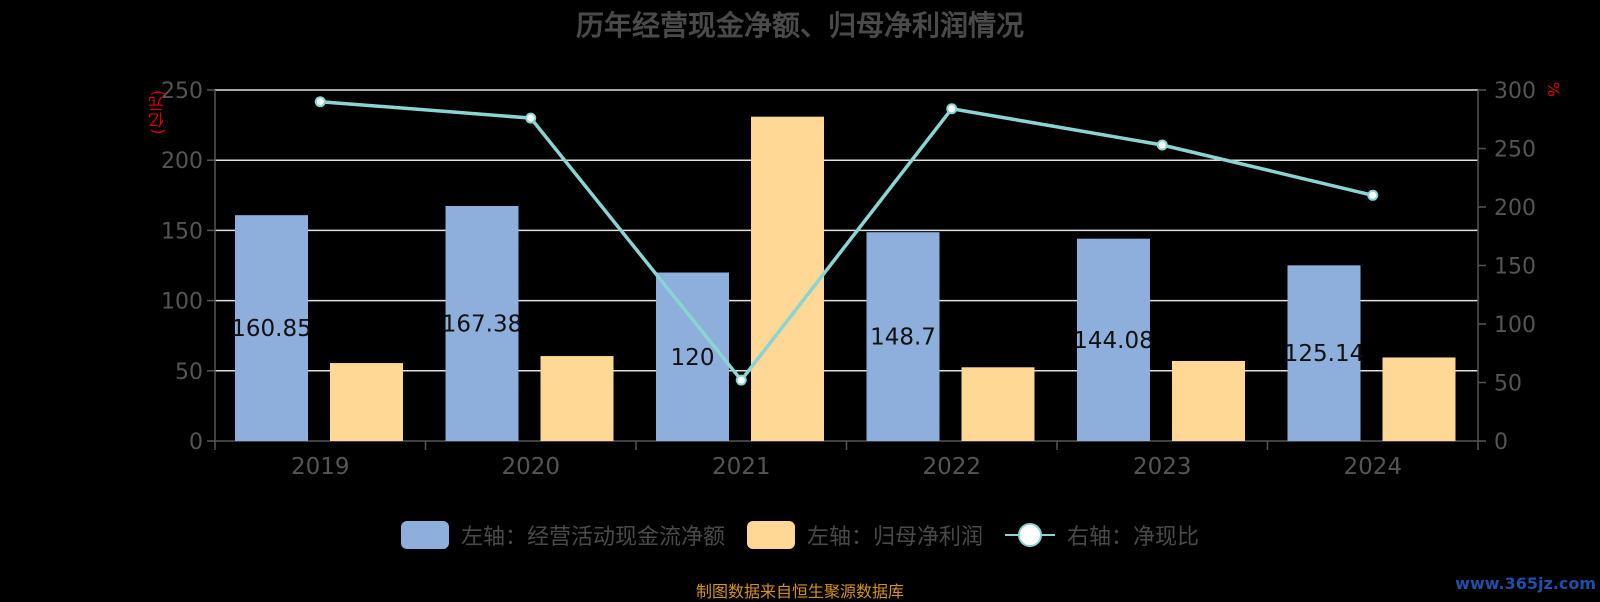  I want to click on y-left-tick-label: 100, so click(182, 302).